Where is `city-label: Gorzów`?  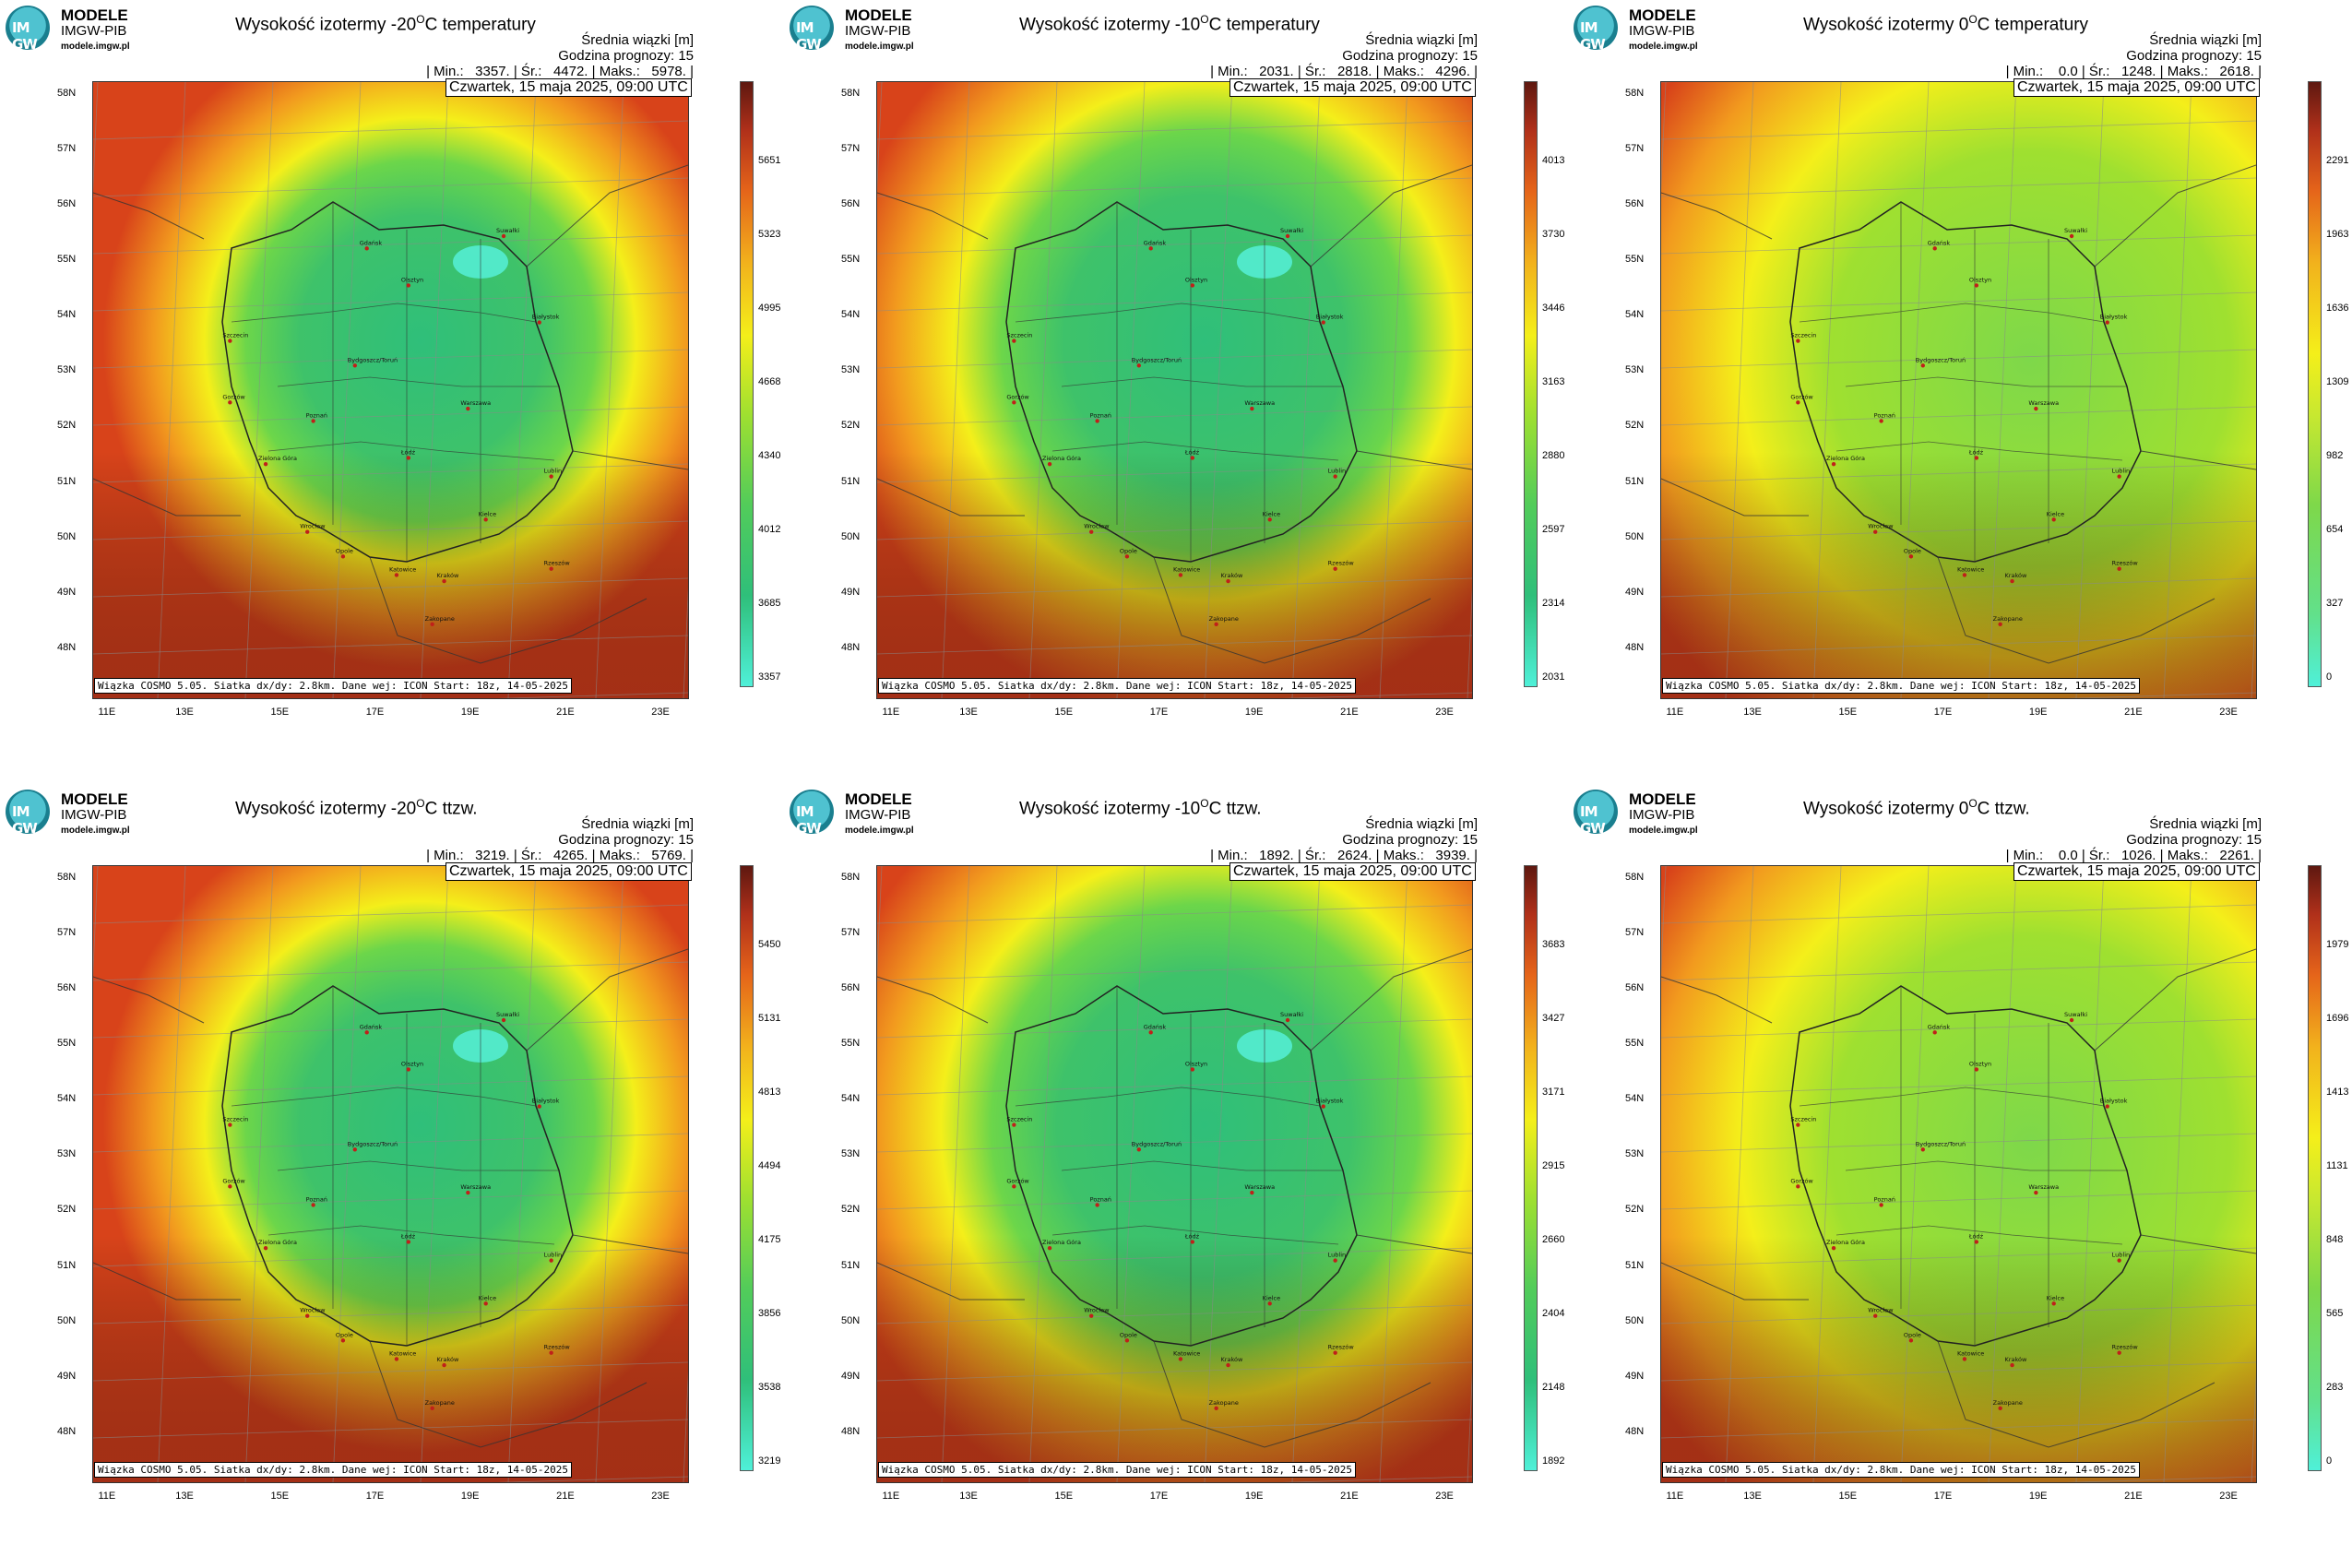
city-label: Gorzów is located at coordinates (1017, 1180).